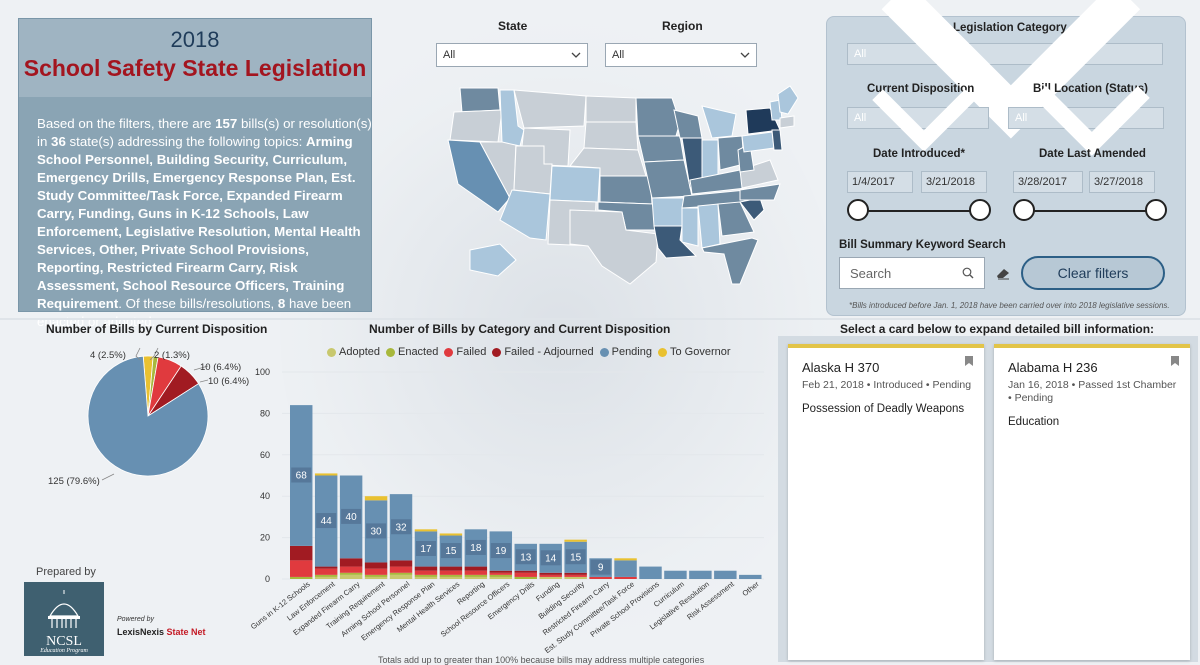  I want to click on state-dropdown: All, so click(512, 55).